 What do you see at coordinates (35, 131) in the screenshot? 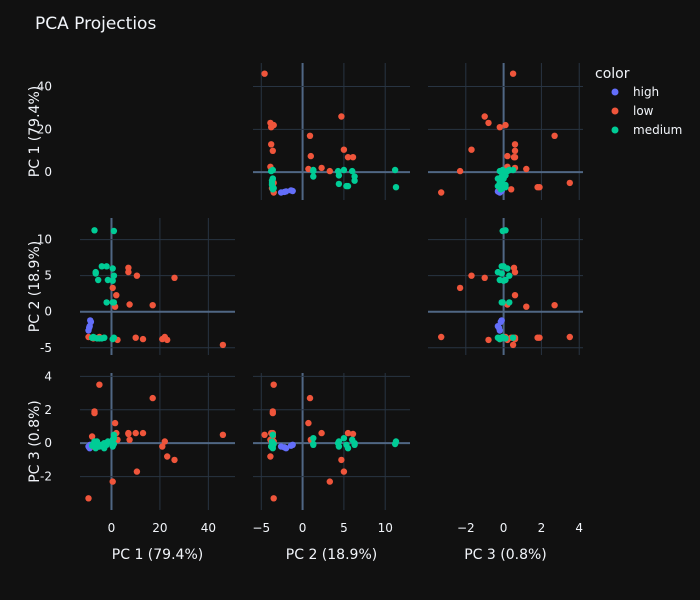
I see `y-axis-label: PC 1 (79.4%)` at bounding box center [35, 131].